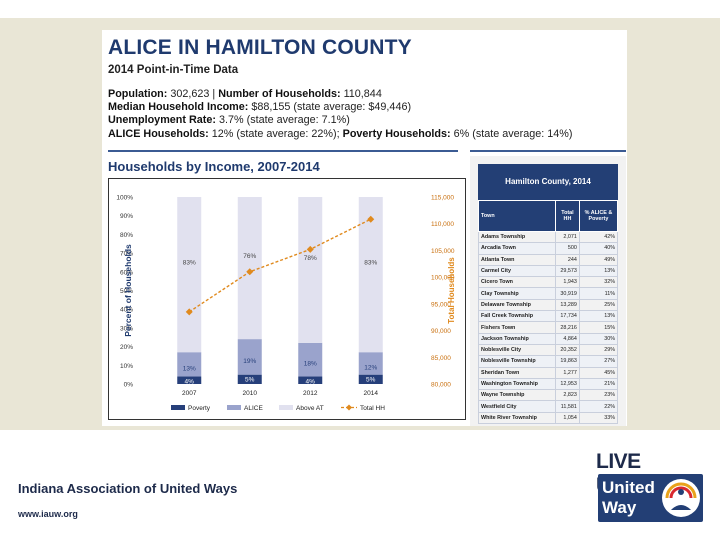 This screenshot has width=720, height=540. I want to click on town-cell: Arcadia Town, so click(517, 248).